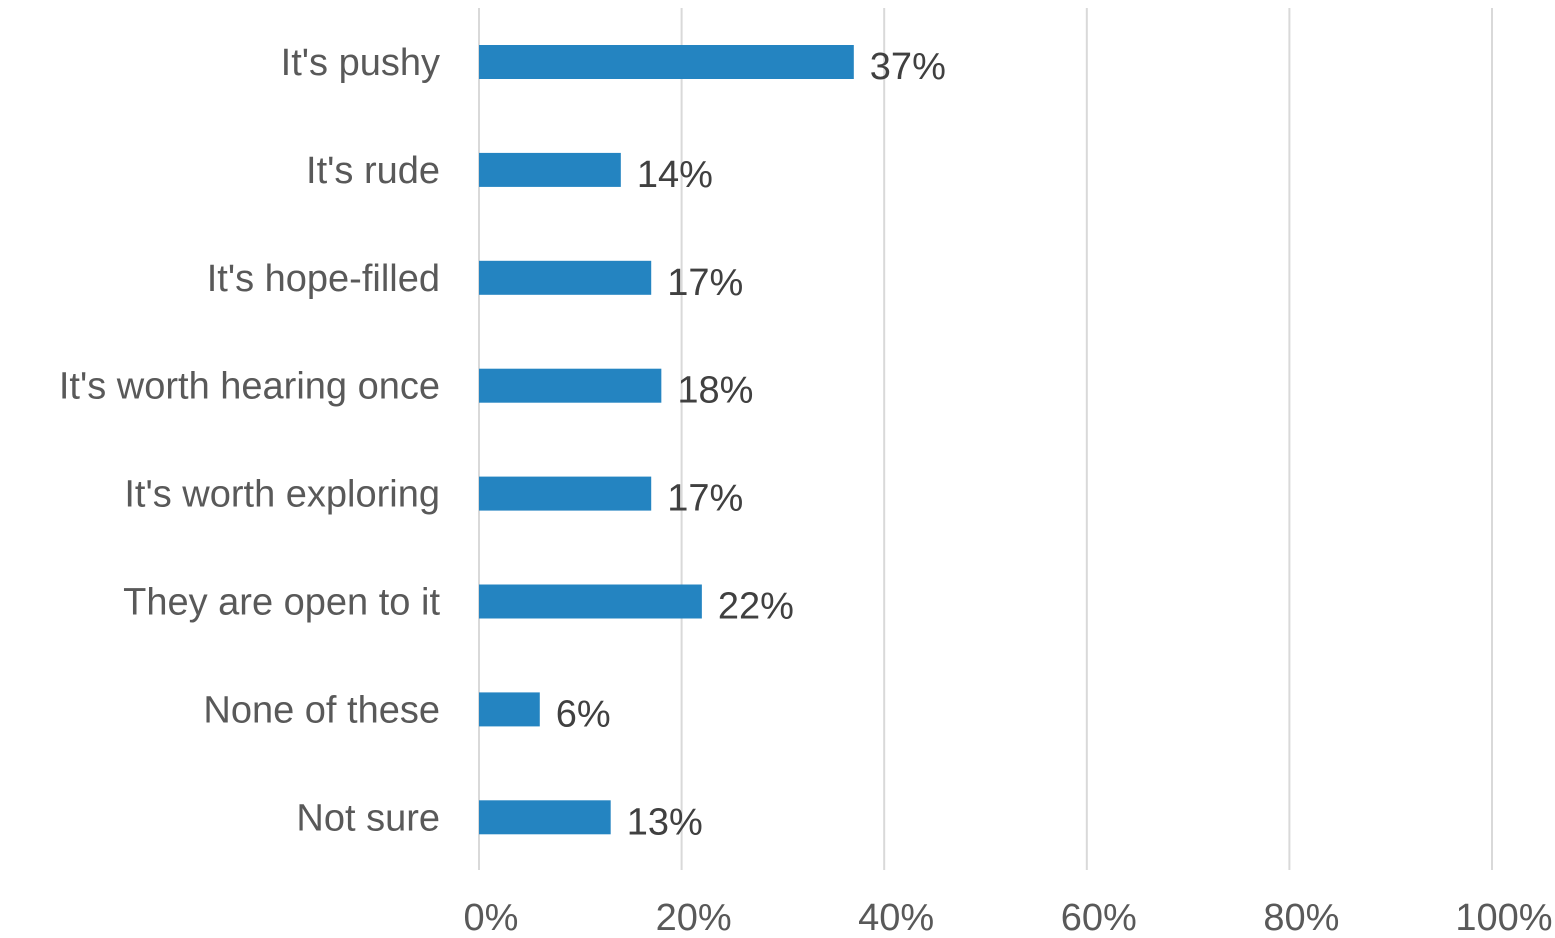  What do you see at coordinates (321, 710) in the screenshot?
I see `category-label: None of these` at bounding box center [321, 710].